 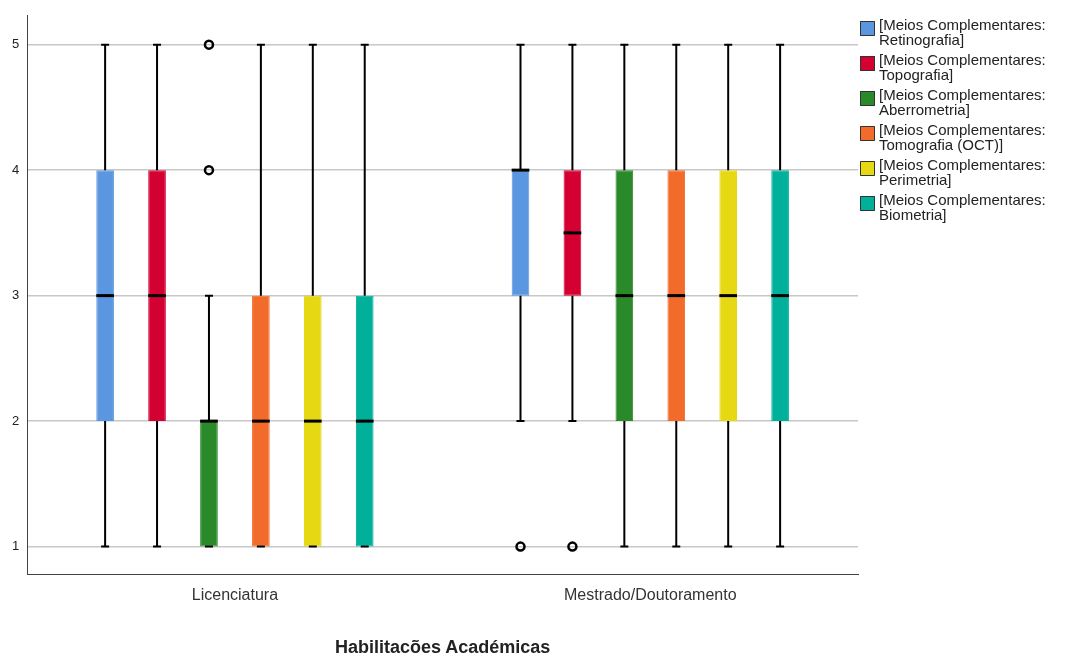 I want to click on legend-label: [Meios Complementares: Retinografia], so click(x=962, y=31).